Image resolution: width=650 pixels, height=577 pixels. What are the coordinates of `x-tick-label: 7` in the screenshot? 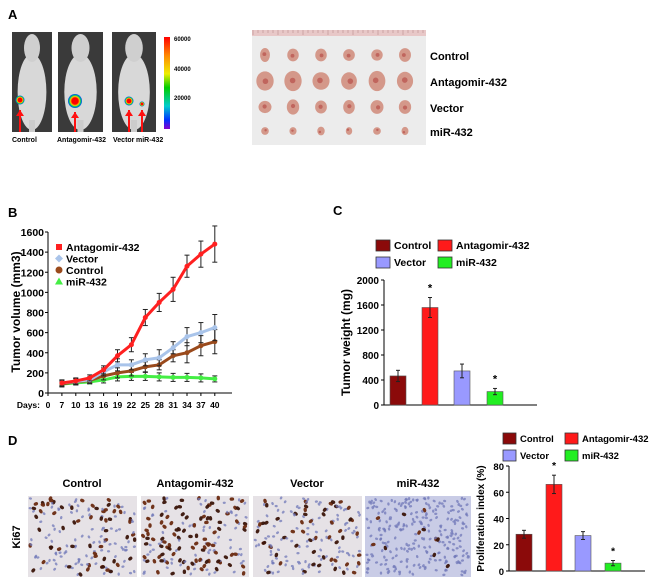 It's located at (62, 405).